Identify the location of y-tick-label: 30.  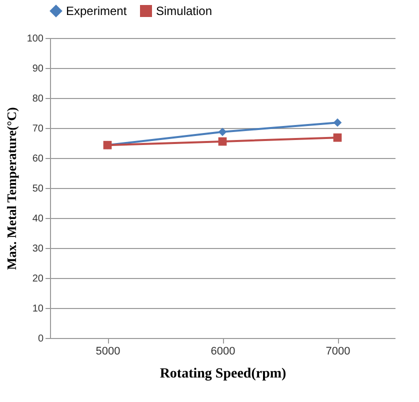
(38, 249).